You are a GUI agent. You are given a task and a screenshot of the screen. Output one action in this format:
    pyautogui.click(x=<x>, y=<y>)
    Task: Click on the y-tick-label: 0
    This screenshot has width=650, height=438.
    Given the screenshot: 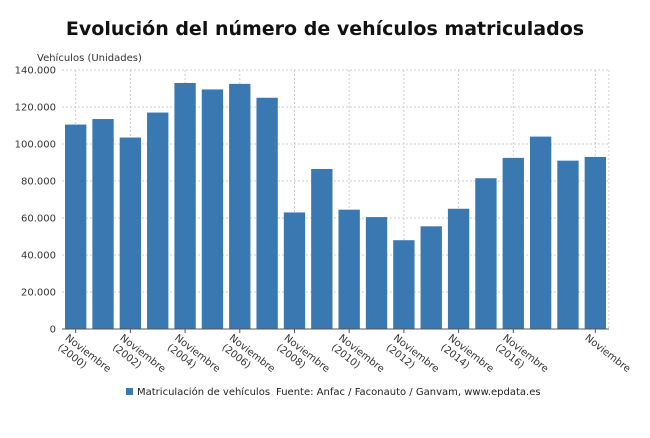 What is the action you would take?
    pyautogui.click(x=53, y=330)
    